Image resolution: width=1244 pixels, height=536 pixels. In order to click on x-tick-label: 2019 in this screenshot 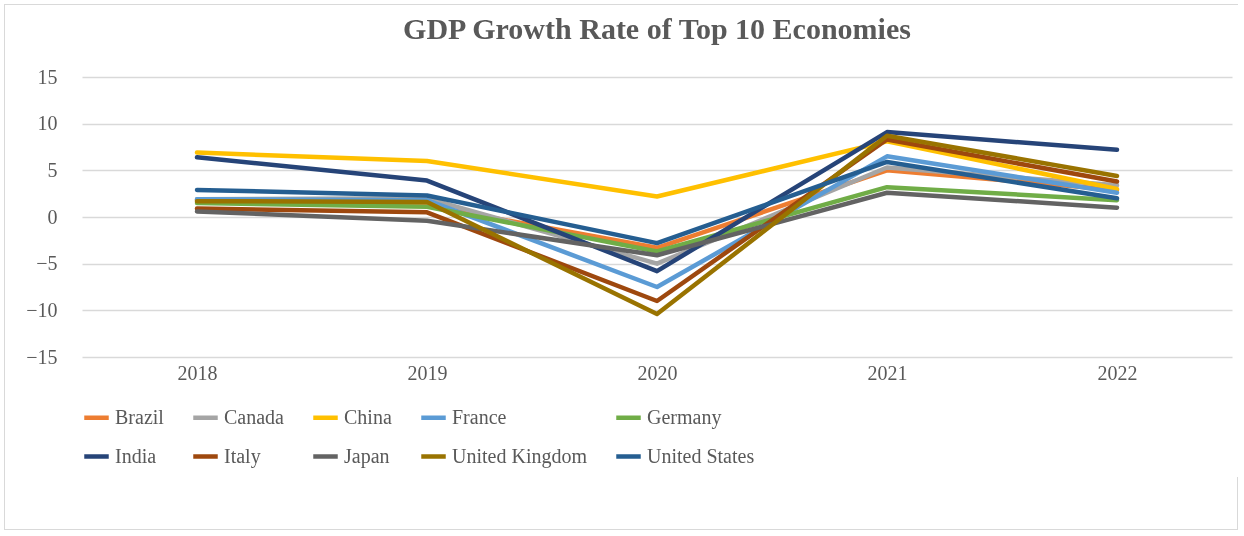, I will do `click(427, 372)`.